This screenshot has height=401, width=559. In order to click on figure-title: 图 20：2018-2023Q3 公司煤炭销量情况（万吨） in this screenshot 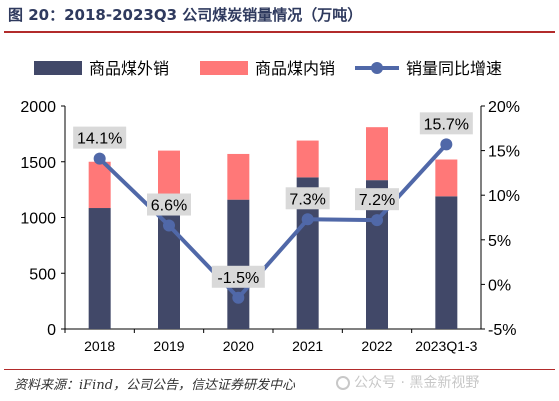, I will do `click(185, 15)`.